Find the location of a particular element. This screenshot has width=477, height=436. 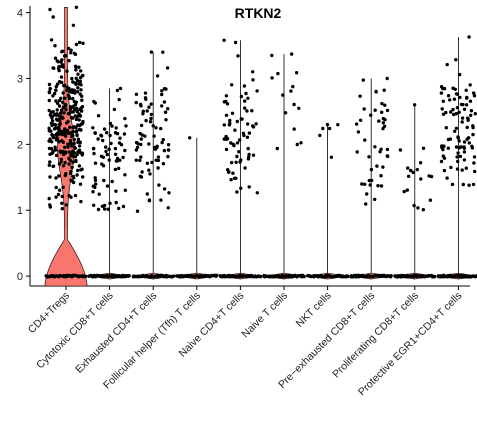

y-tick-label: 3 is located at coordinates (20, 79).